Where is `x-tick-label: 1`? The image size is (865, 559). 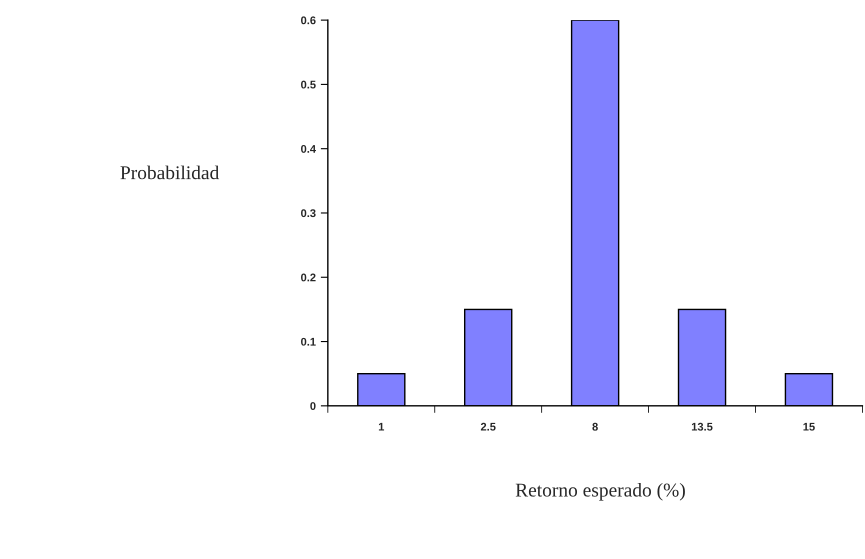 x-tick-label: 1 is located at coordinates (381, 426).